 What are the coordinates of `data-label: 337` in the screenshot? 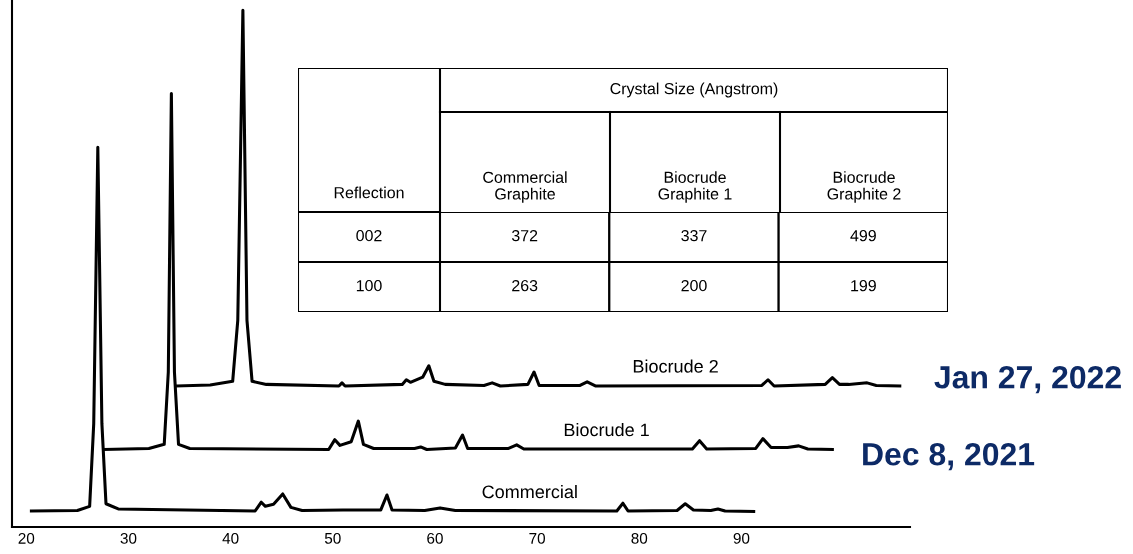 It's located at (694, 235).